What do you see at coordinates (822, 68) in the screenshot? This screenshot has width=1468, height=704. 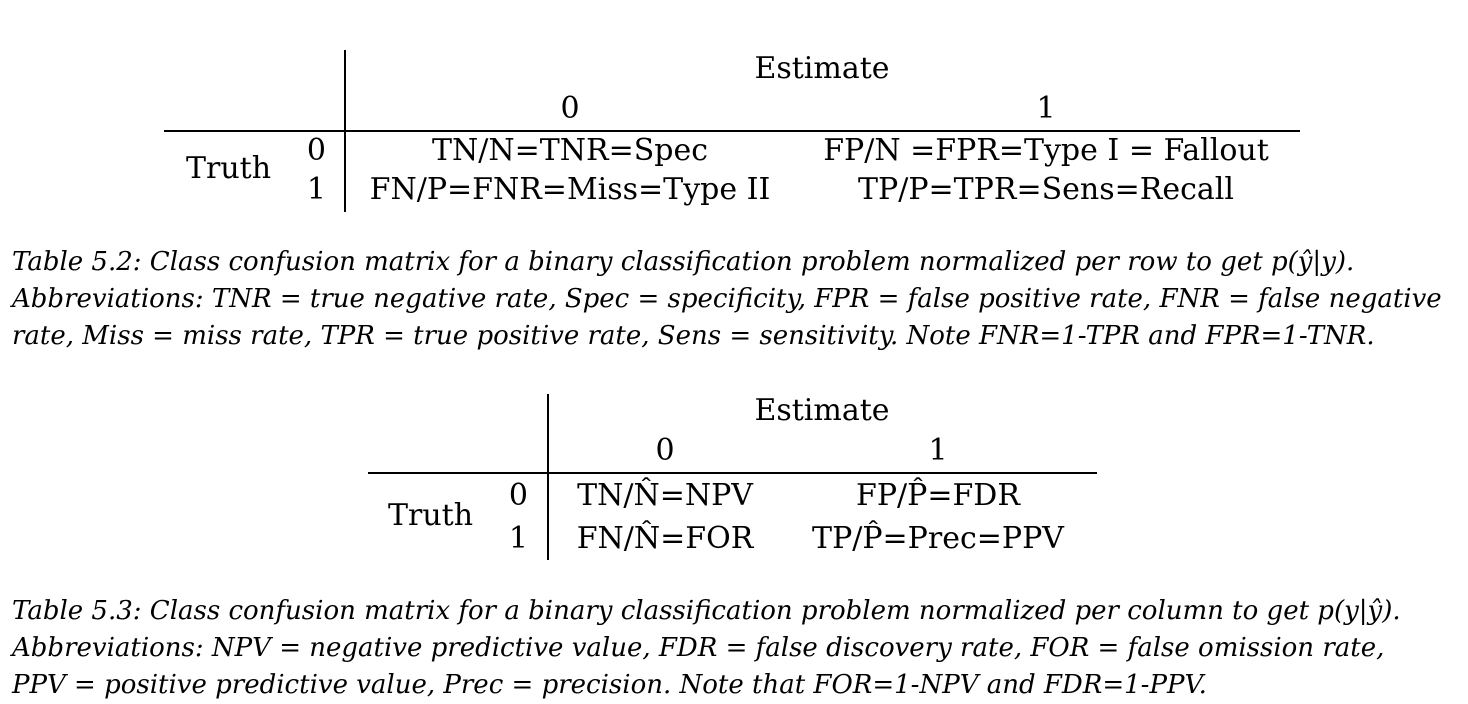 I see `table-1-estimate-header: Estimate` at bounding box center [822, 68].